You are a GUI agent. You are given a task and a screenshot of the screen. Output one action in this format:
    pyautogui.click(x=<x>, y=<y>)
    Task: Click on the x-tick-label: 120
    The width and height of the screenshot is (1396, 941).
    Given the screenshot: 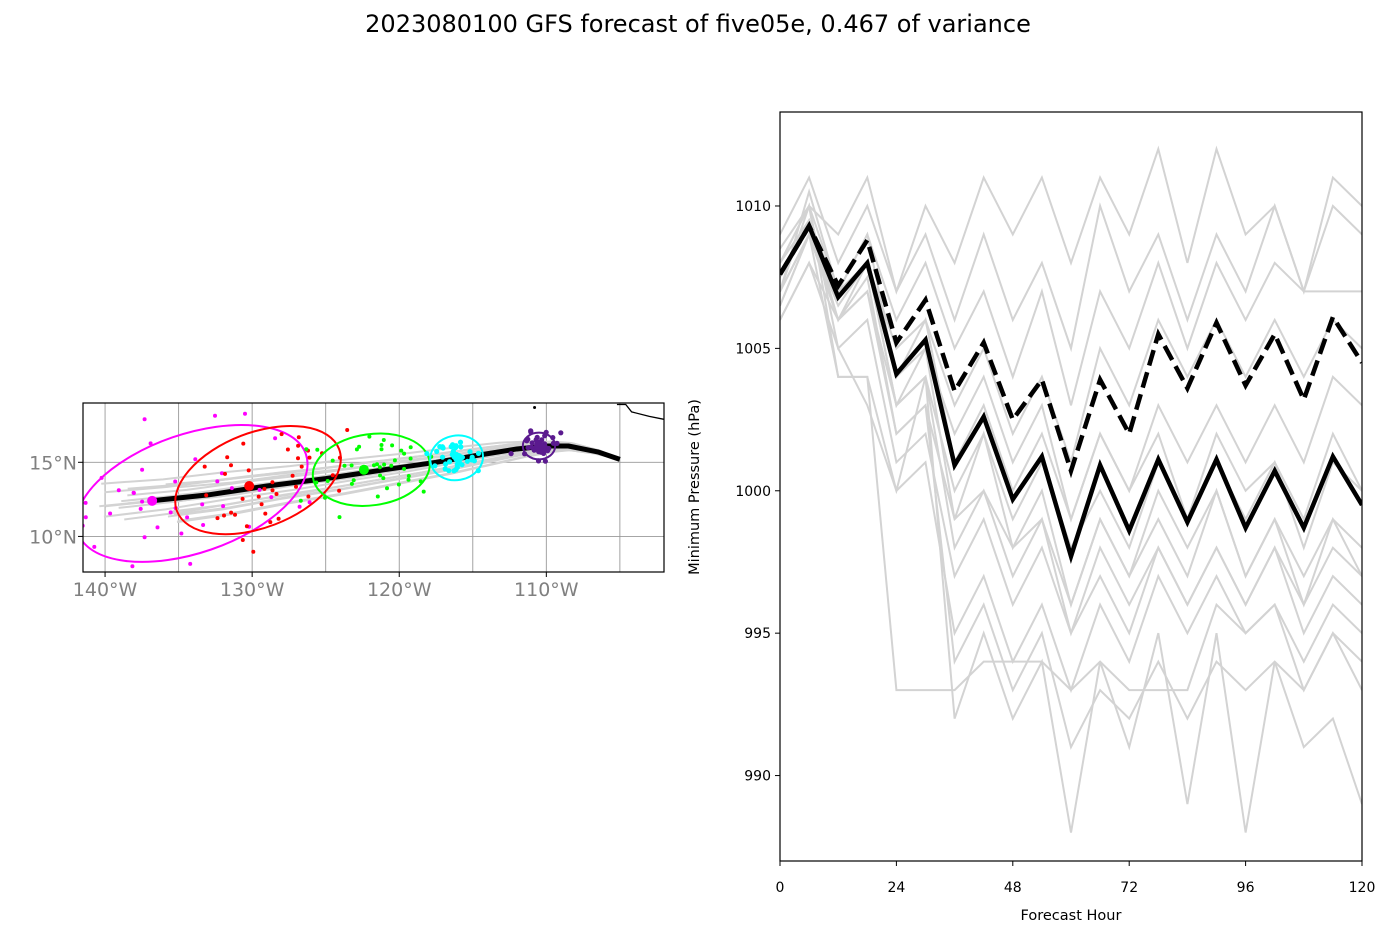 What is the action you would take?
    pyautogui.click(x=1362, y=888)
    